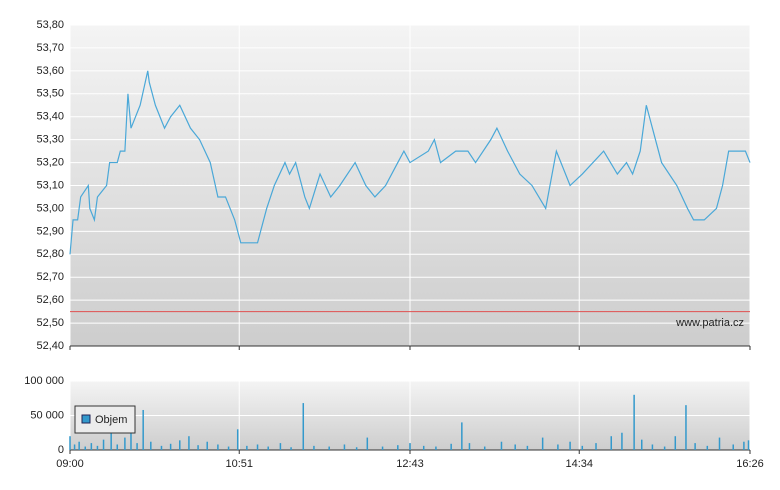  I want to click on y-tick-label: 52,90, so click(50, 231).